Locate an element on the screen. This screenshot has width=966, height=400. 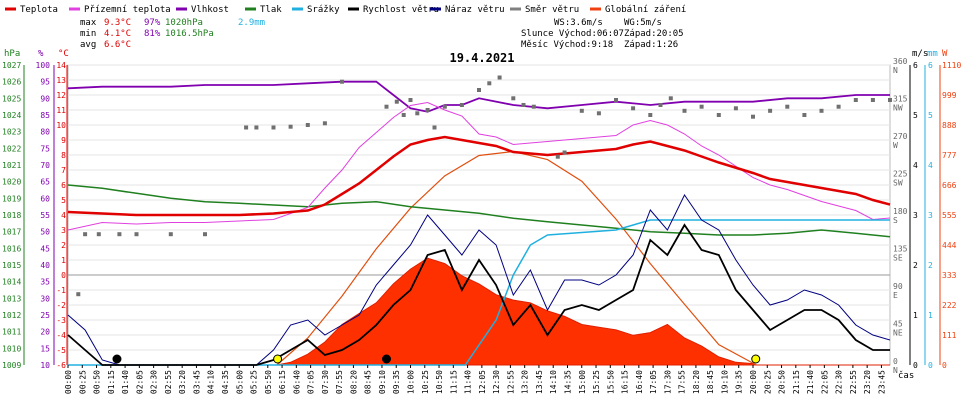
temp-tick-label: 0 is located at coordinates (63, 275).